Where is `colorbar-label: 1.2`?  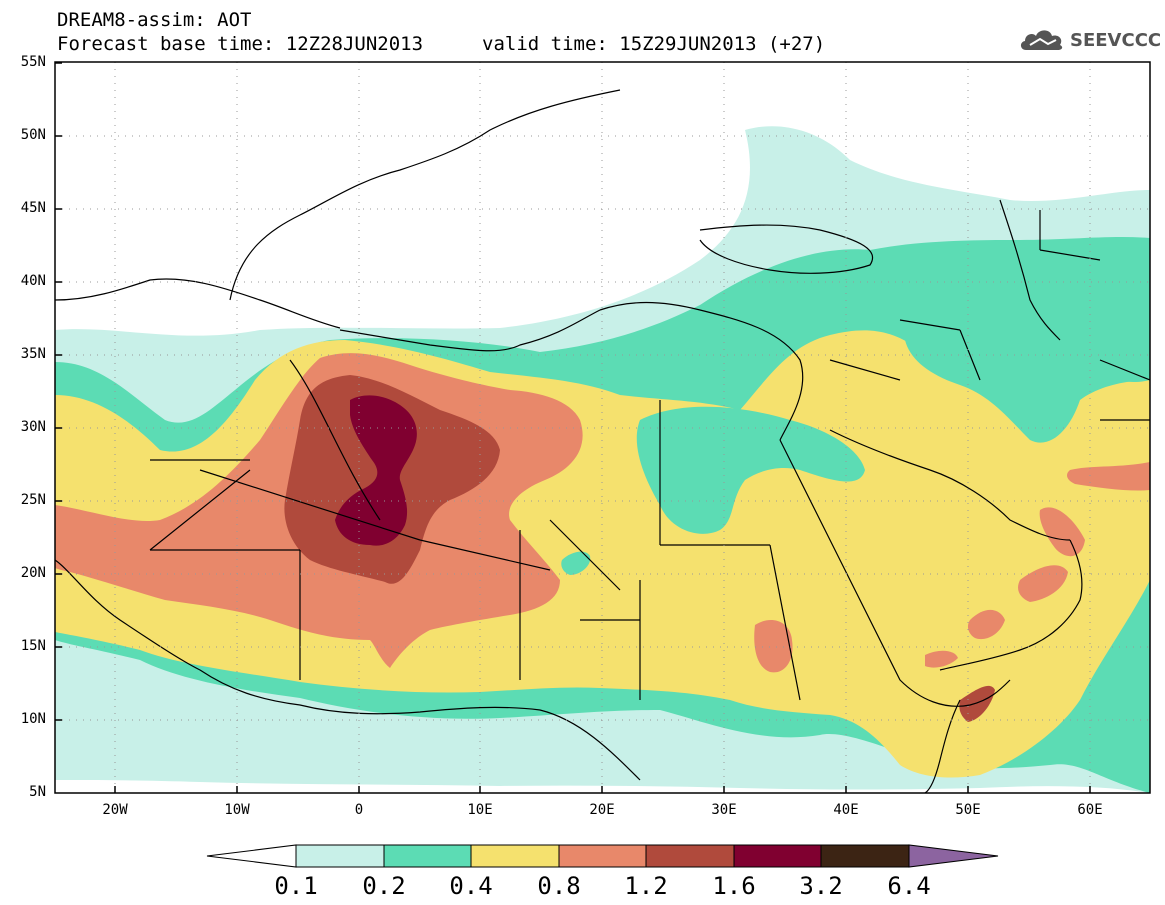 colorbar-label: 1.2 is located at coordinates (646, 886).